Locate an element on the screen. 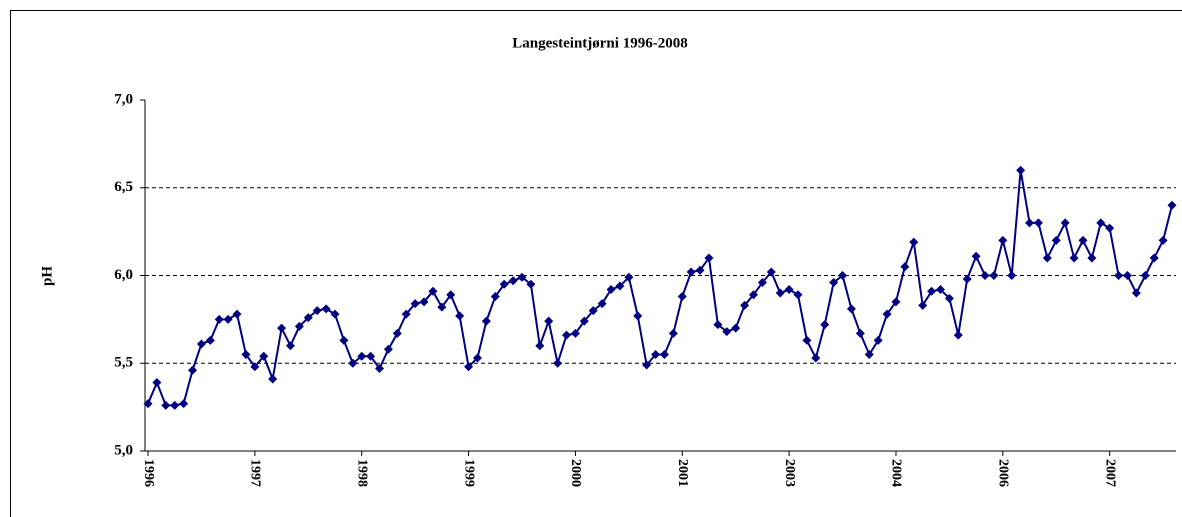 The height and width of the screenshot is (517, 1182). x-tick-label: 2000 is located at coordinates (575, 473).